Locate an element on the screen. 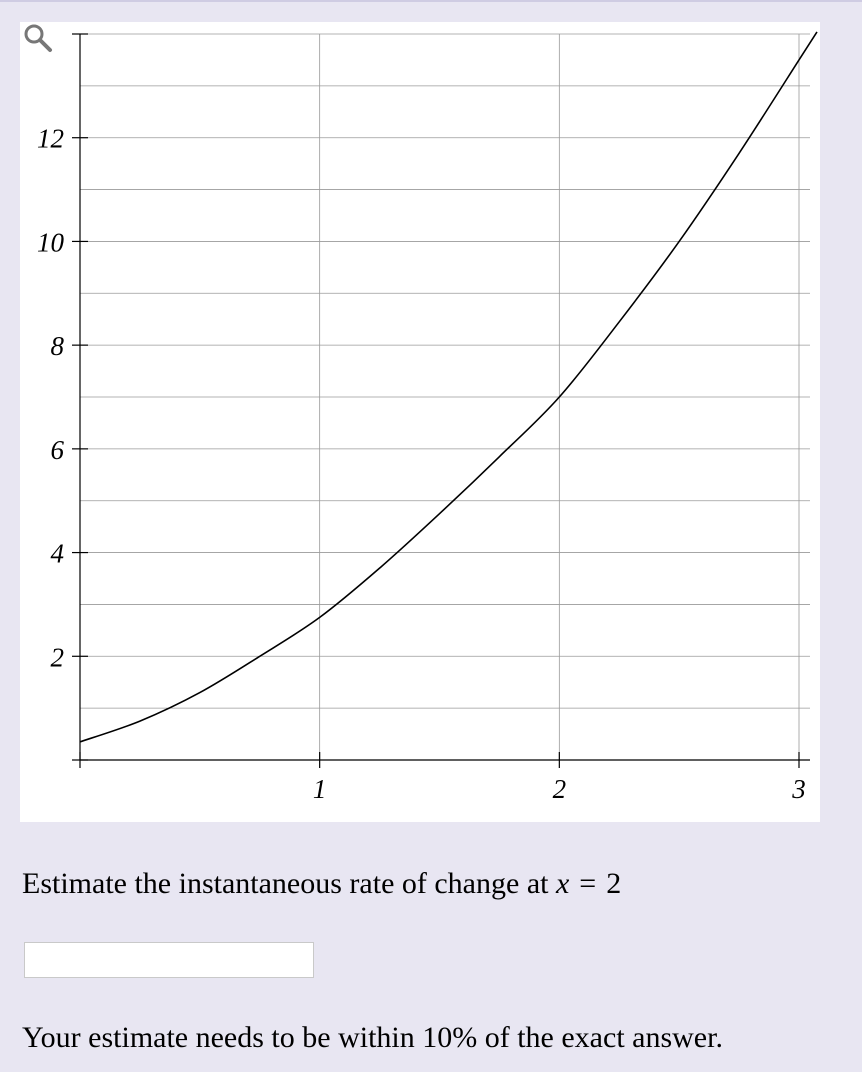 Image resolution: width=862 pixels, height=1072 pixels. magnifier-icon is located at coordinates (37, 38).